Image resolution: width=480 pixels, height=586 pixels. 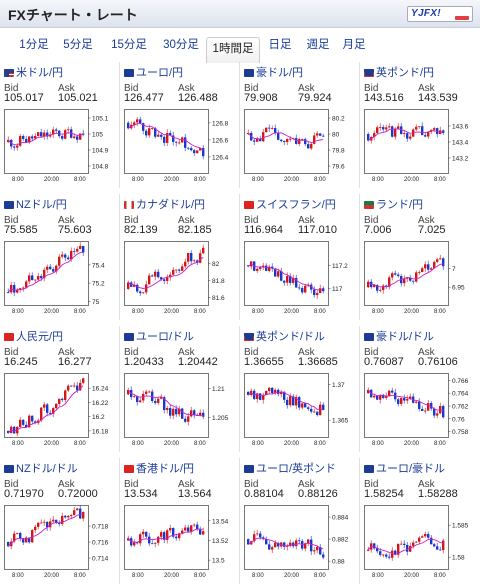 What do you see at coordinates (300, 145) in the screenshot?
I see `mini-chart: 80.2 80 79.8 79.6 8:00 20:00 8:00` at bounding box center [300, 145].